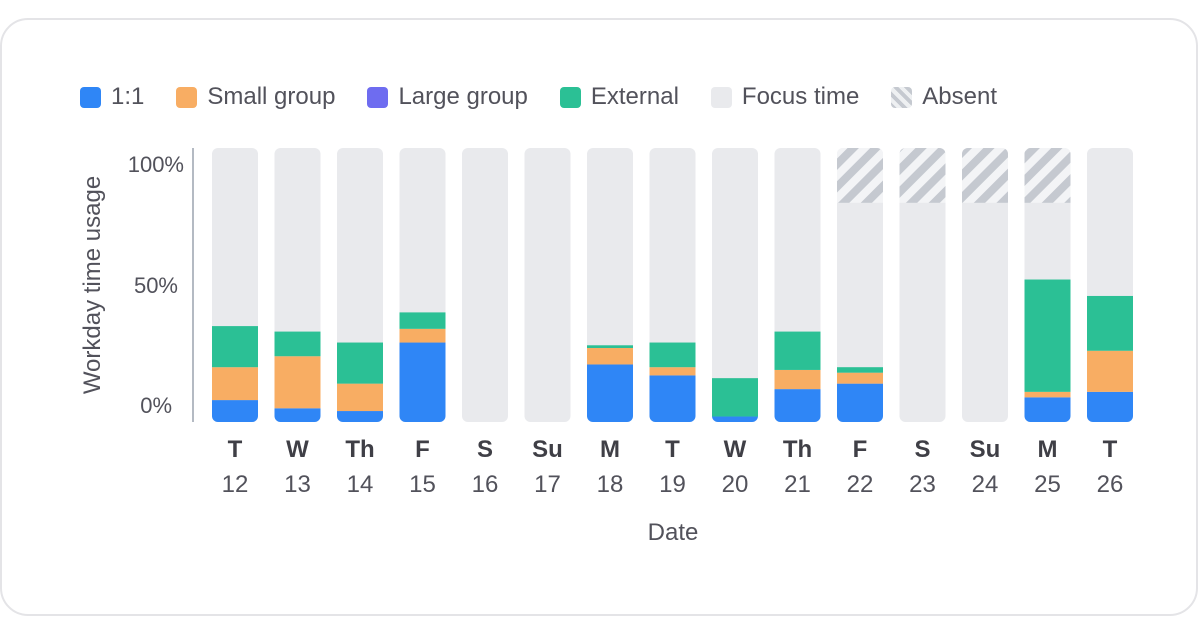 The width and height of the screenshot is (1200, 630). What do you see at coordinates (735, 484) in the screenshot?
I see `x-tick-date: 20` at bounding box center [735, 484].